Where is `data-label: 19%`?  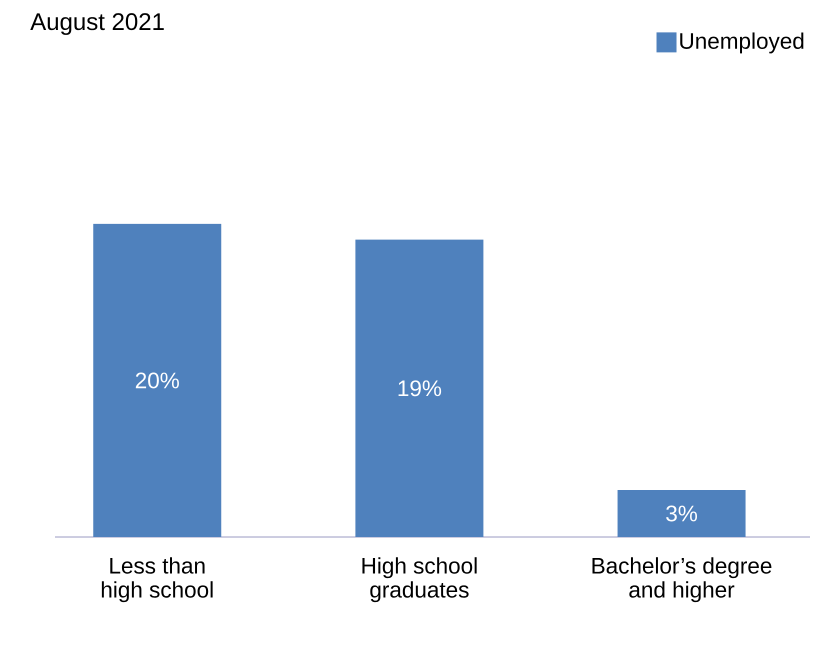 data-label: 19% is located at coordinates (420, 388).